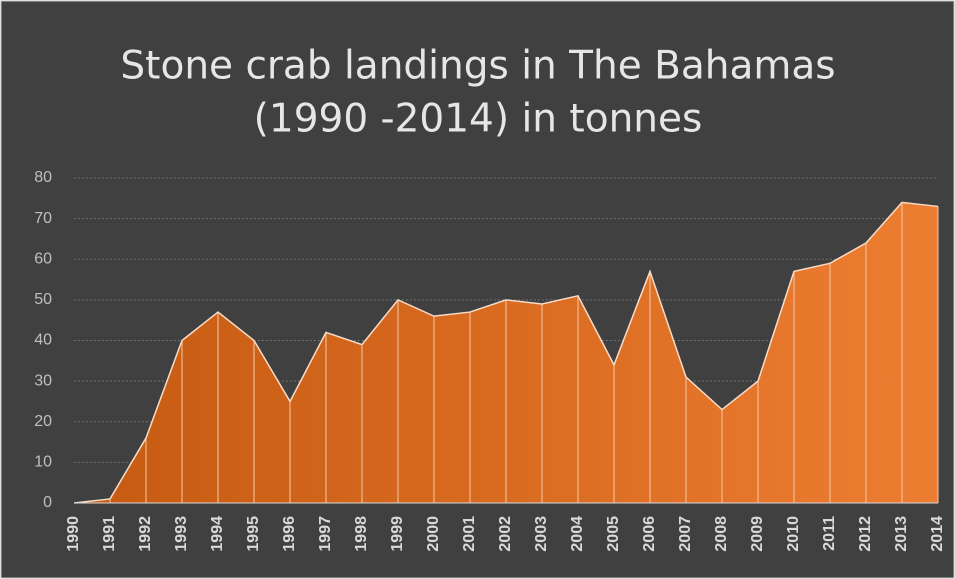 The height and width of the screenshot is (579, 955). What do you see at coordinates (541, 534) in the screenshot?
I see `x-tick-label: 2003` at bounding box center [541, 534].